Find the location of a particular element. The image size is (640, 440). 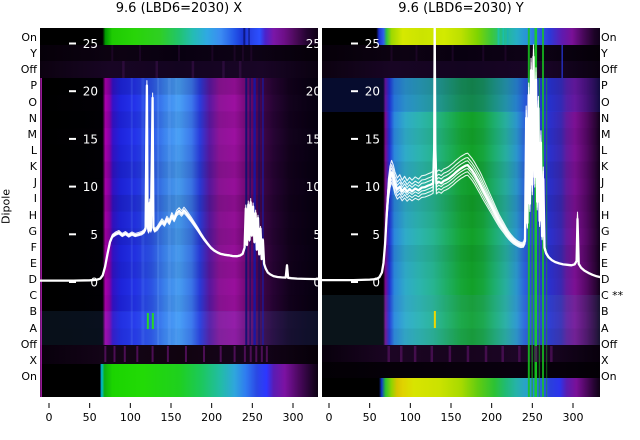

x-axis: 0 50 100 150 200 250 300 0 50 100 150 200 250 300 is located at coordinates (320, 418).